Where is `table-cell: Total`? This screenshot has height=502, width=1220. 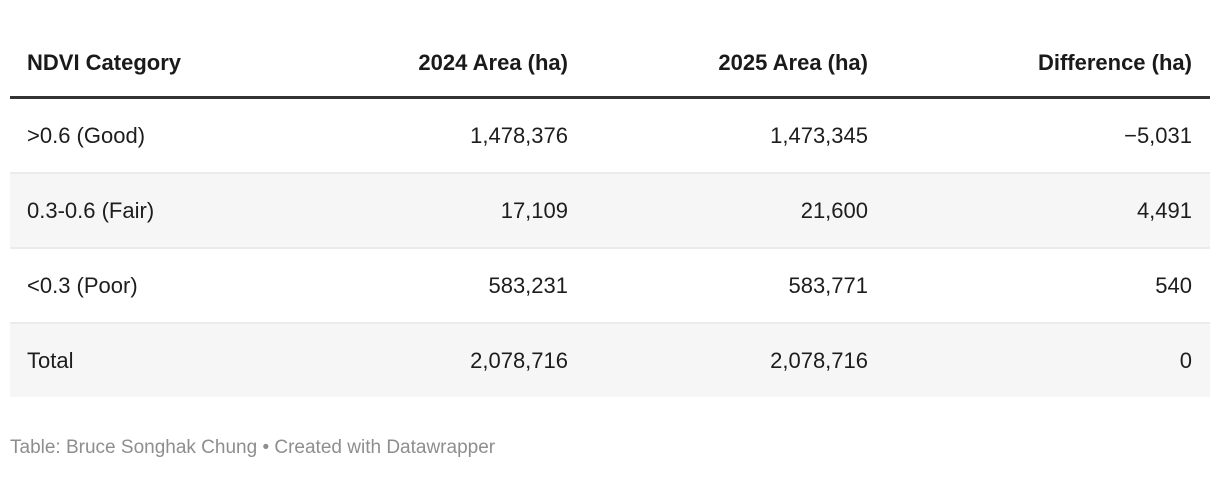
table-cell: Total is located at coordinates (148, 359).